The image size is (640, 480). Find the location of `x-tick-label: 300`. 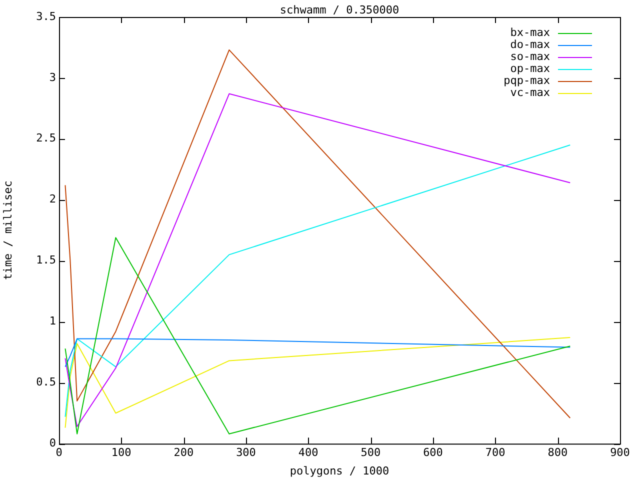

x-tick-label: 300 is located at coordinates (246, 453).